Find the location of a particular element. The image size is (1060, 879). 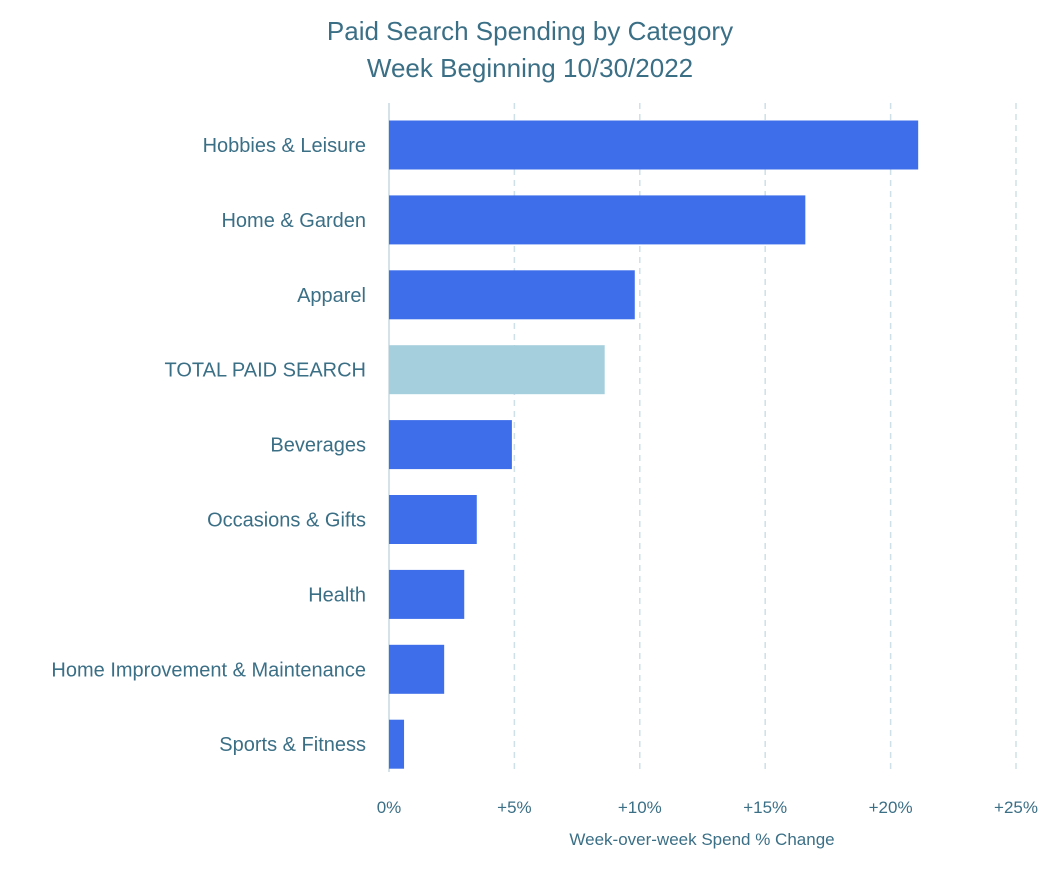

x-tick-label: +15% is located at coordinates (765, 807).